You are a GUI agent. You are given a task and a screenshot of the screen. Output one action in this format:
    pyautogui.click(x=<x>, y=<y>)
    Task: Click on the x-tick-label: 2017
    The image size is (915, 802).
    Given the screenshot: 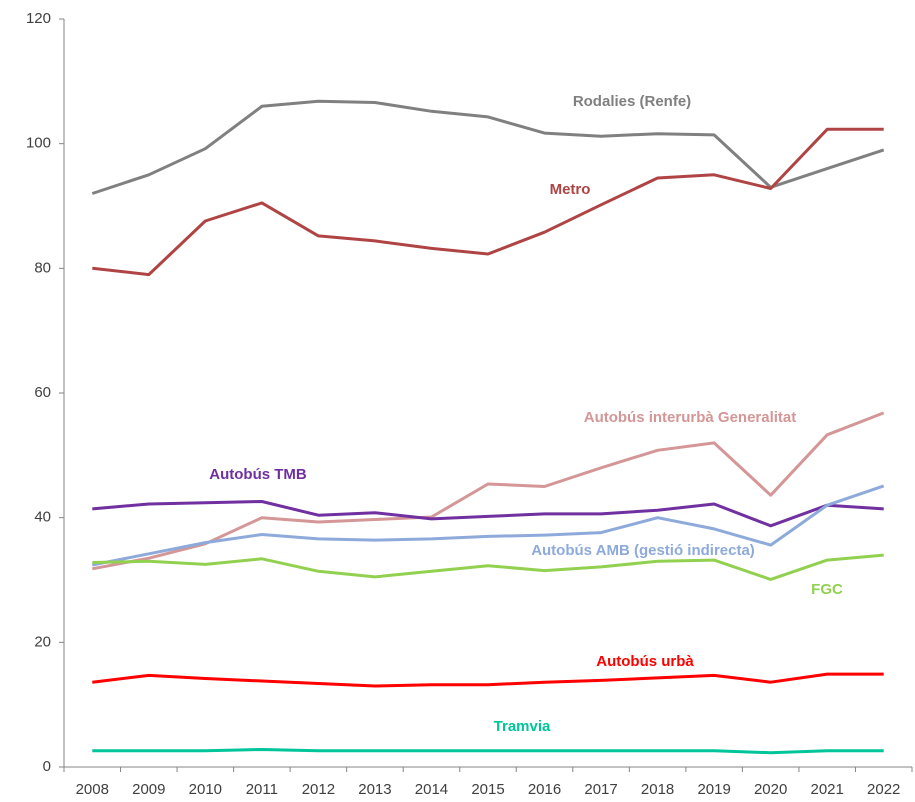 What is the action you would take?
    pyautogui.click(x=600, y=789)
    